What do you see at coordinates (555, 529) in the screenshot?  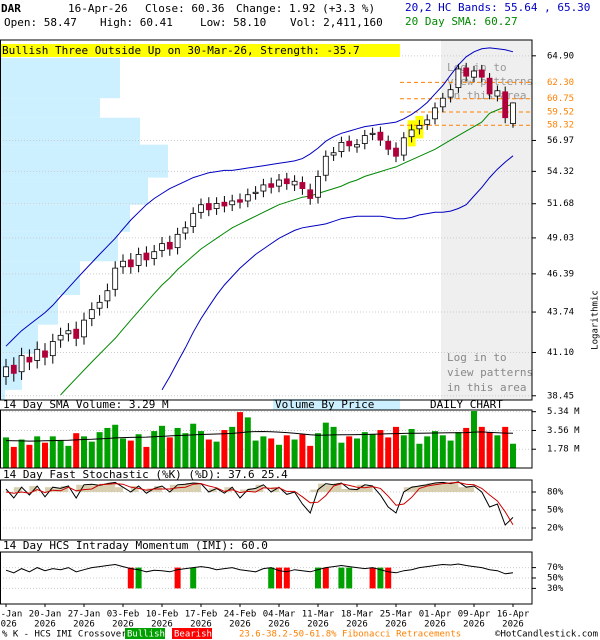 I see `y-tick-label: 20%` at bounding box center [555, 529].